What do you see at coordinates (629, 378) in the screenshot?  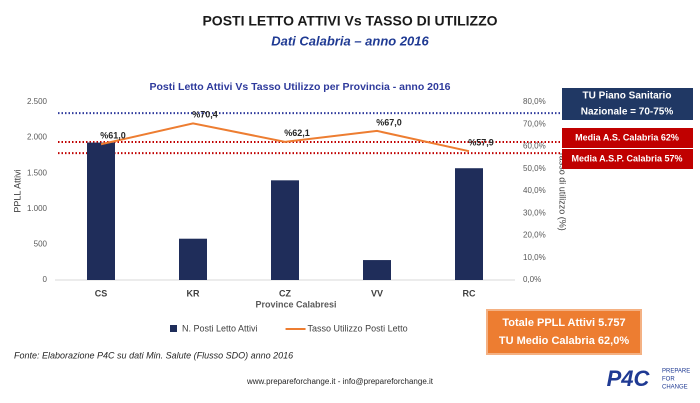 I see `logo-mark: P4C` at bounding box center [629, 378].